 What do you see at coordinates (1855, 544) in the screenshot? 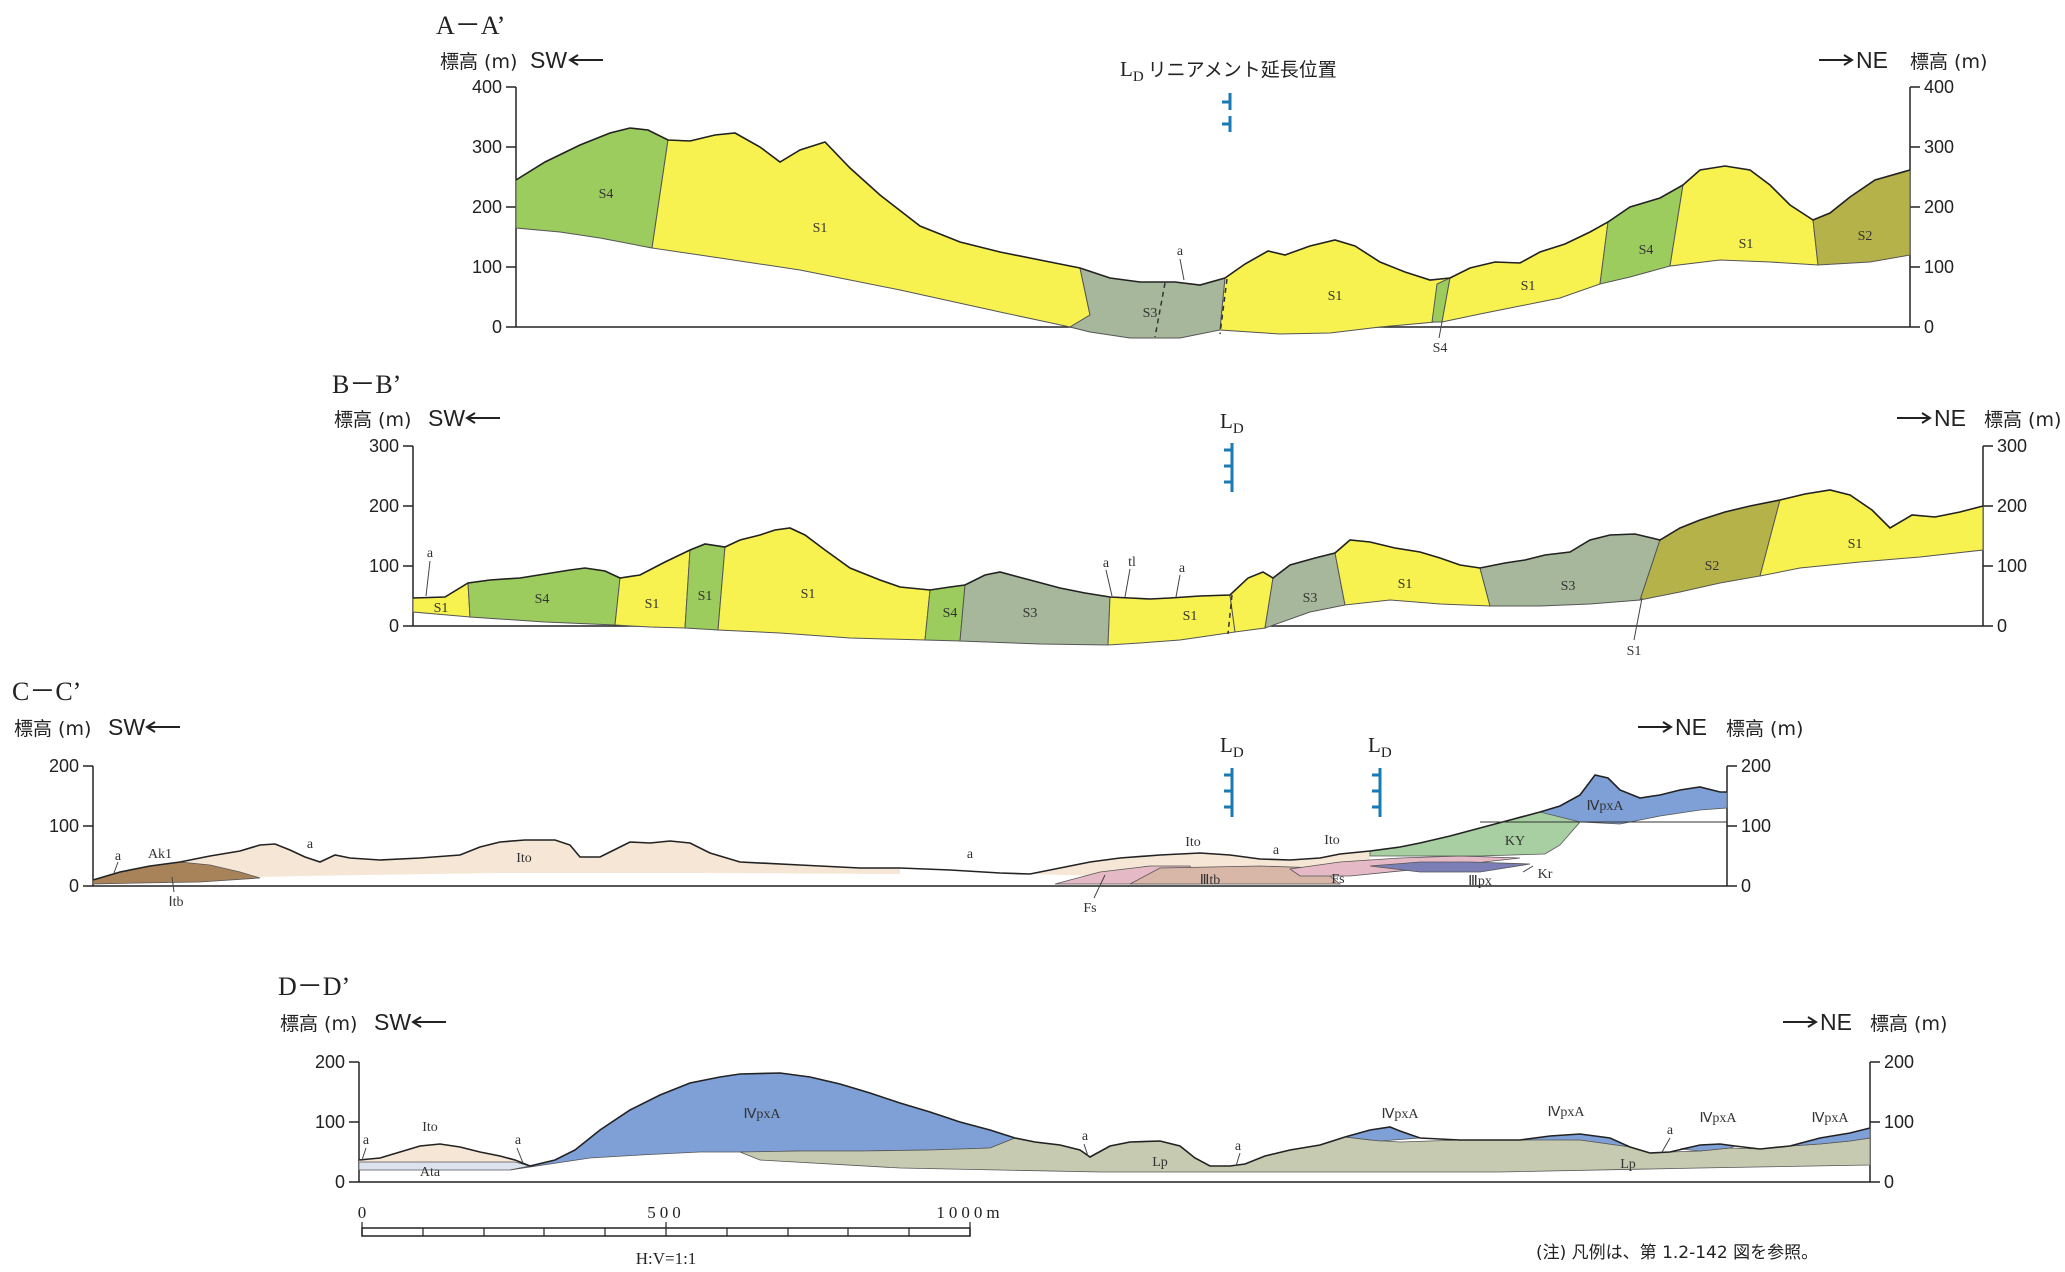
I see `bb-label-s1-east: S1` at bounding box center [1855, 544].